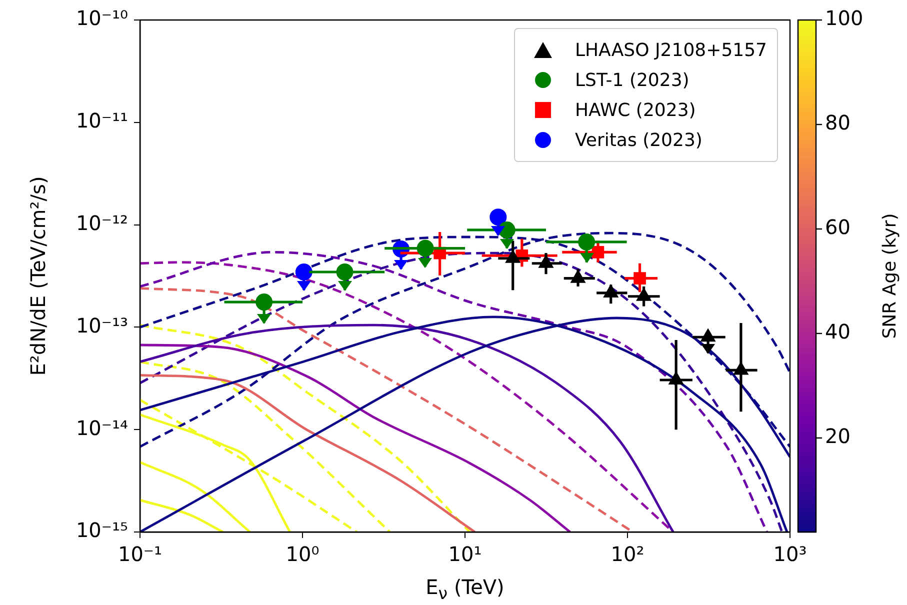 The height and width of the screenshot is (605, 907). Describe the element at coordinates (635, 110) in the screenshot. I see `legend-label: HAWC (2023)` at that location.